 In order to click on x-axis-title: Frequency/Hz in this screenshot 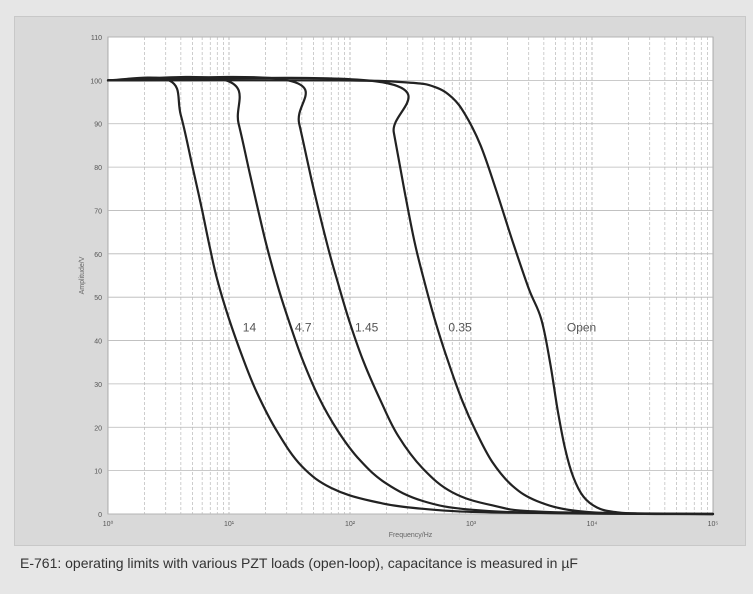, I will do `click(411, 535)`.